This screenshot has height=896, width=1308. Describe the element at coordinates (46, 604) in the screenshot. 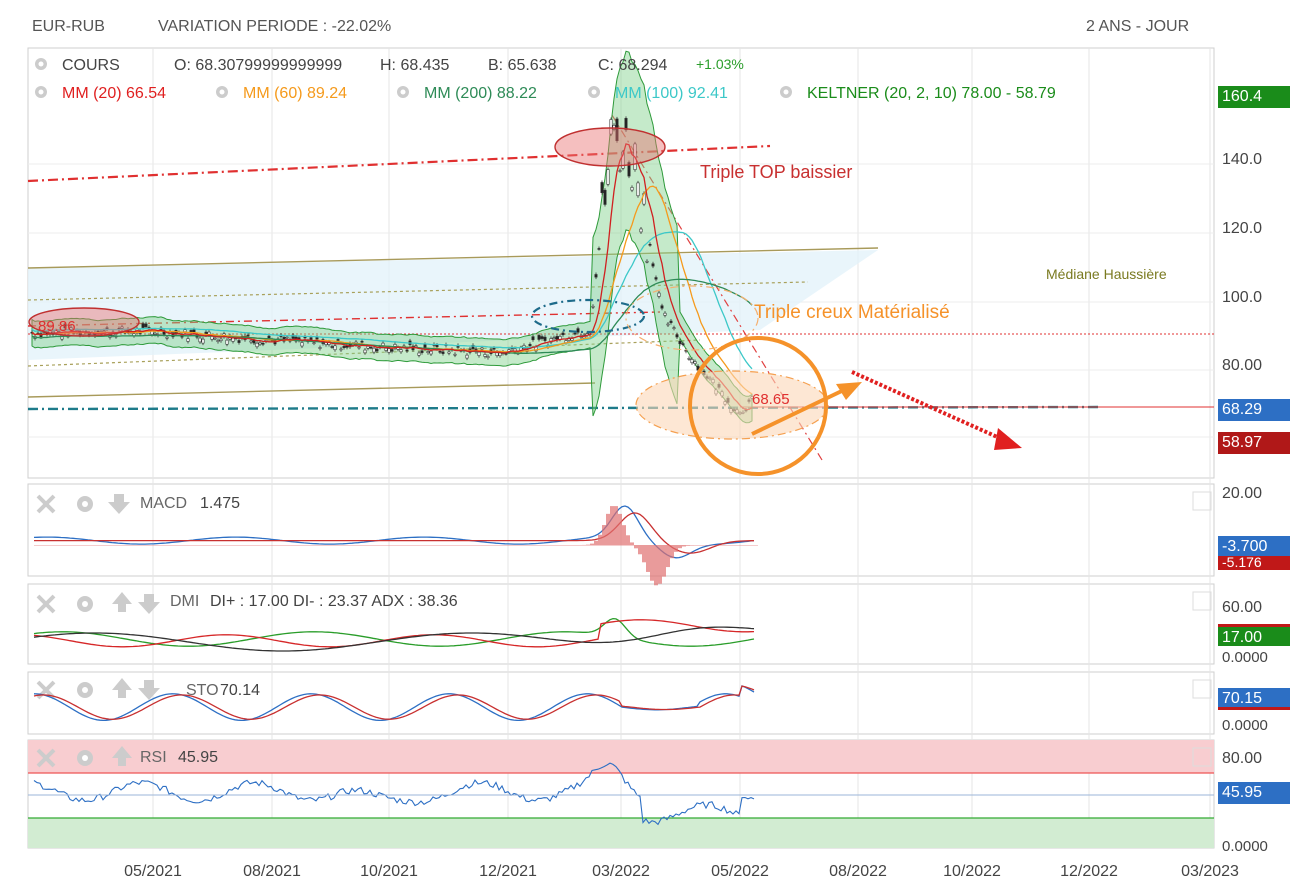

I see `dmi-close-icon` at that location.